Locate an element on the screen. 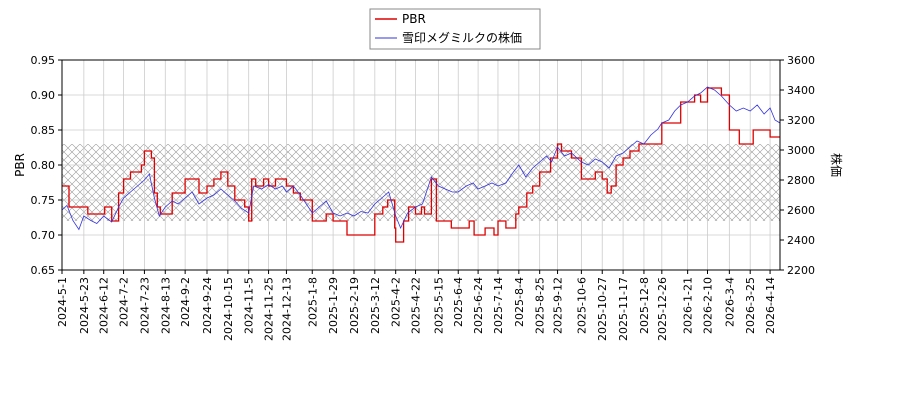 This screenshot has height=400, width=900. x-tick-label: 2024-9-24 is located at coordinates (207, 305).